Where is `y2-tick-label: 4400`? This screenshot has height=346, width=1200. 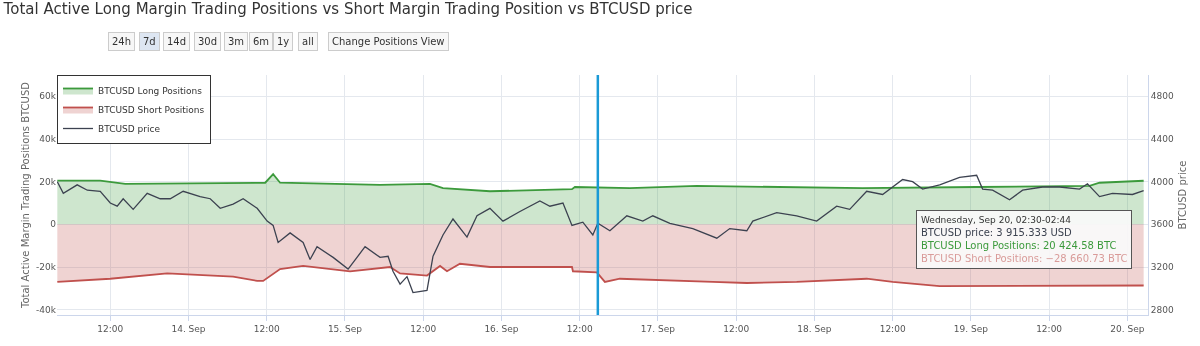
y2-tick-label: 4400 is located at coordinates (1162, 139).